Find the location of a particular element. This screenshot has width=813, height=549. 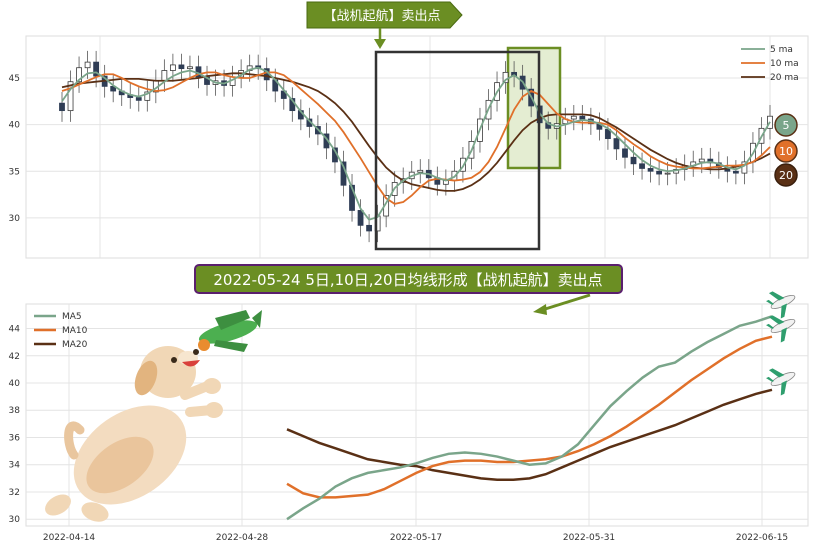

bottom-y-axis: 30 32 34 36 38 40 42 44 is located at coordinates (15, 425).